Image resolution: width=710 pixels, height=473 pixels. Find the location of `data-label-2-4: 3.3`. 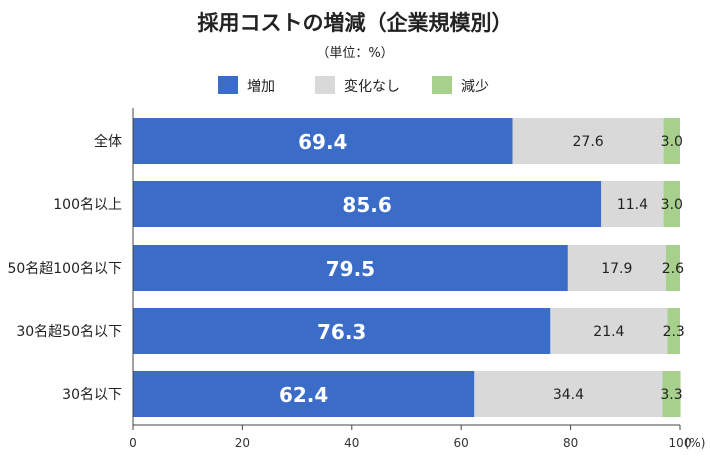

data-label-2-4: 3.3 is located at coordinates (671, 395).